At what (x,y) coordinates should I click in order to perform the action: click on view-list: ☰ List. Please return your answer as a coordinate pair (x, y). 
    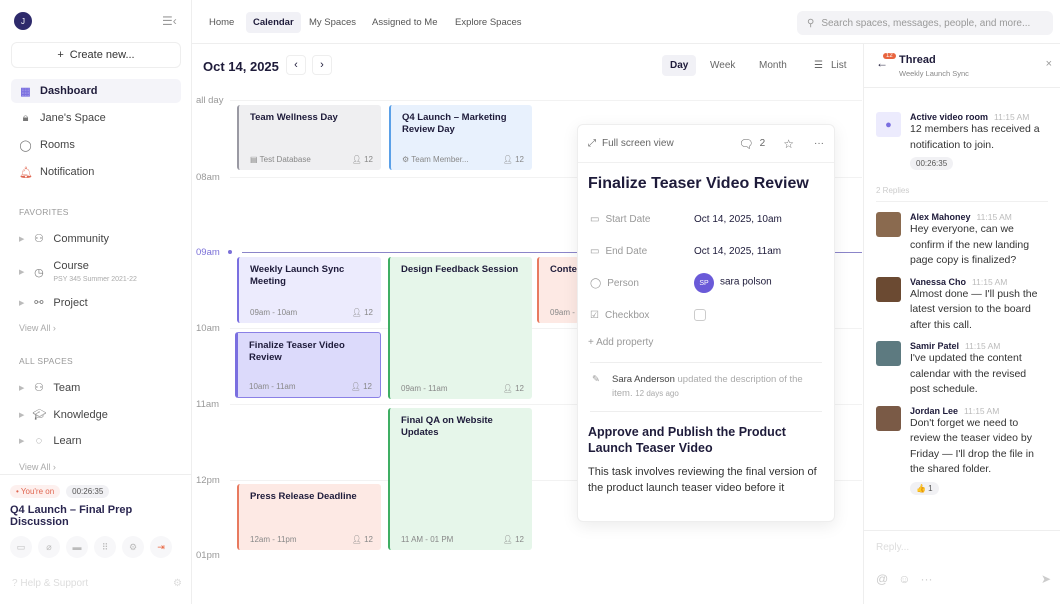
    Looking at the image, I should click on (830, 65).